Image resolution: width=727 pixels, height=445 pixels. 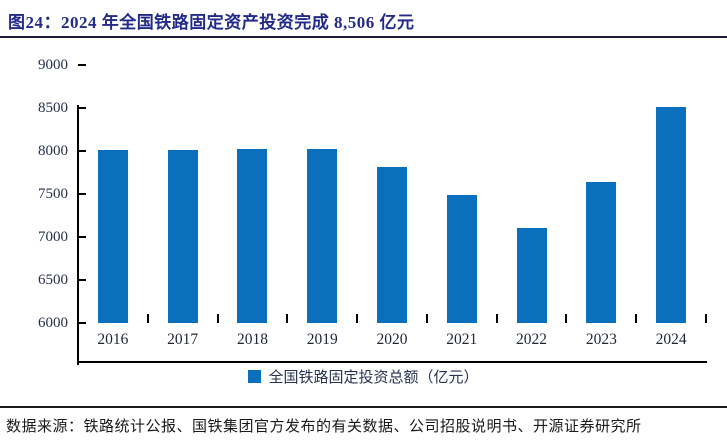 What do you see at coordinates (53, 194) in the screenshot?
I see `y-axis-label-7500: 7500` at bounding box center [53, 194].